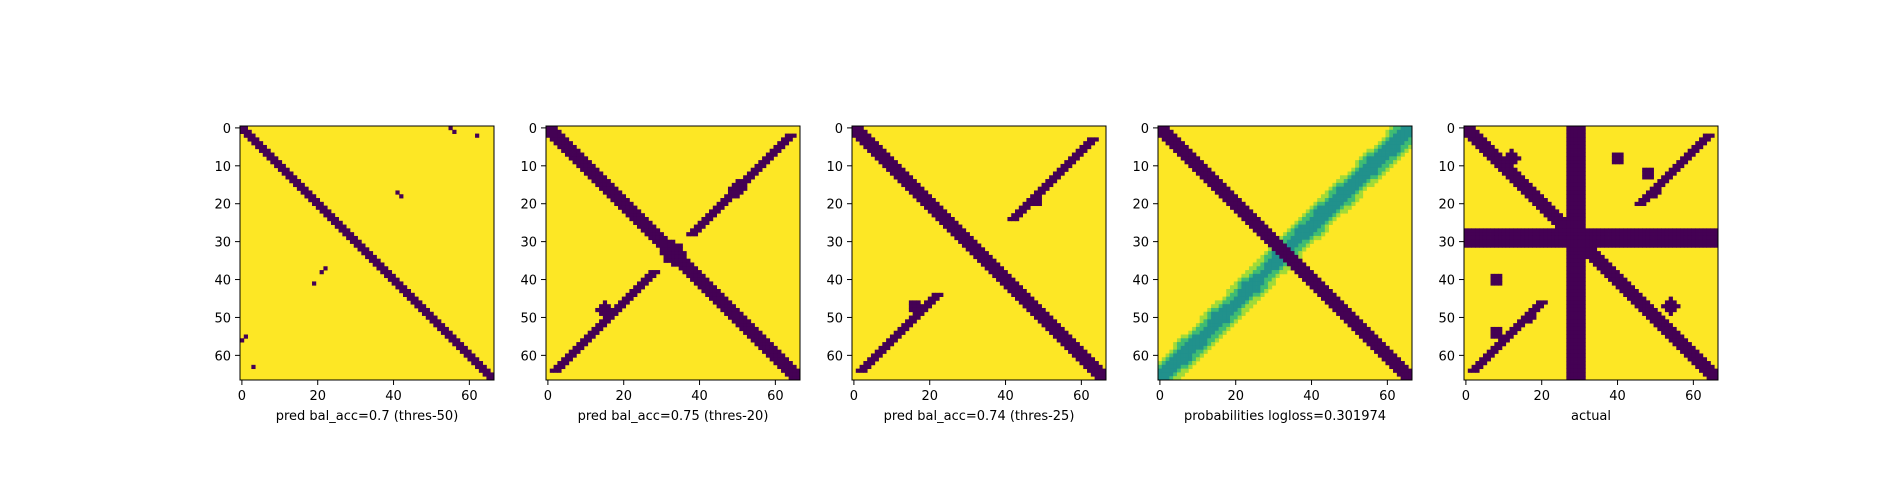 This screenshot has width=1900, height=504. What do you see at coordinates (1311, 396) in the screenshot?
I see `x-tick-label: 40` at bounding box center [1311, 396].